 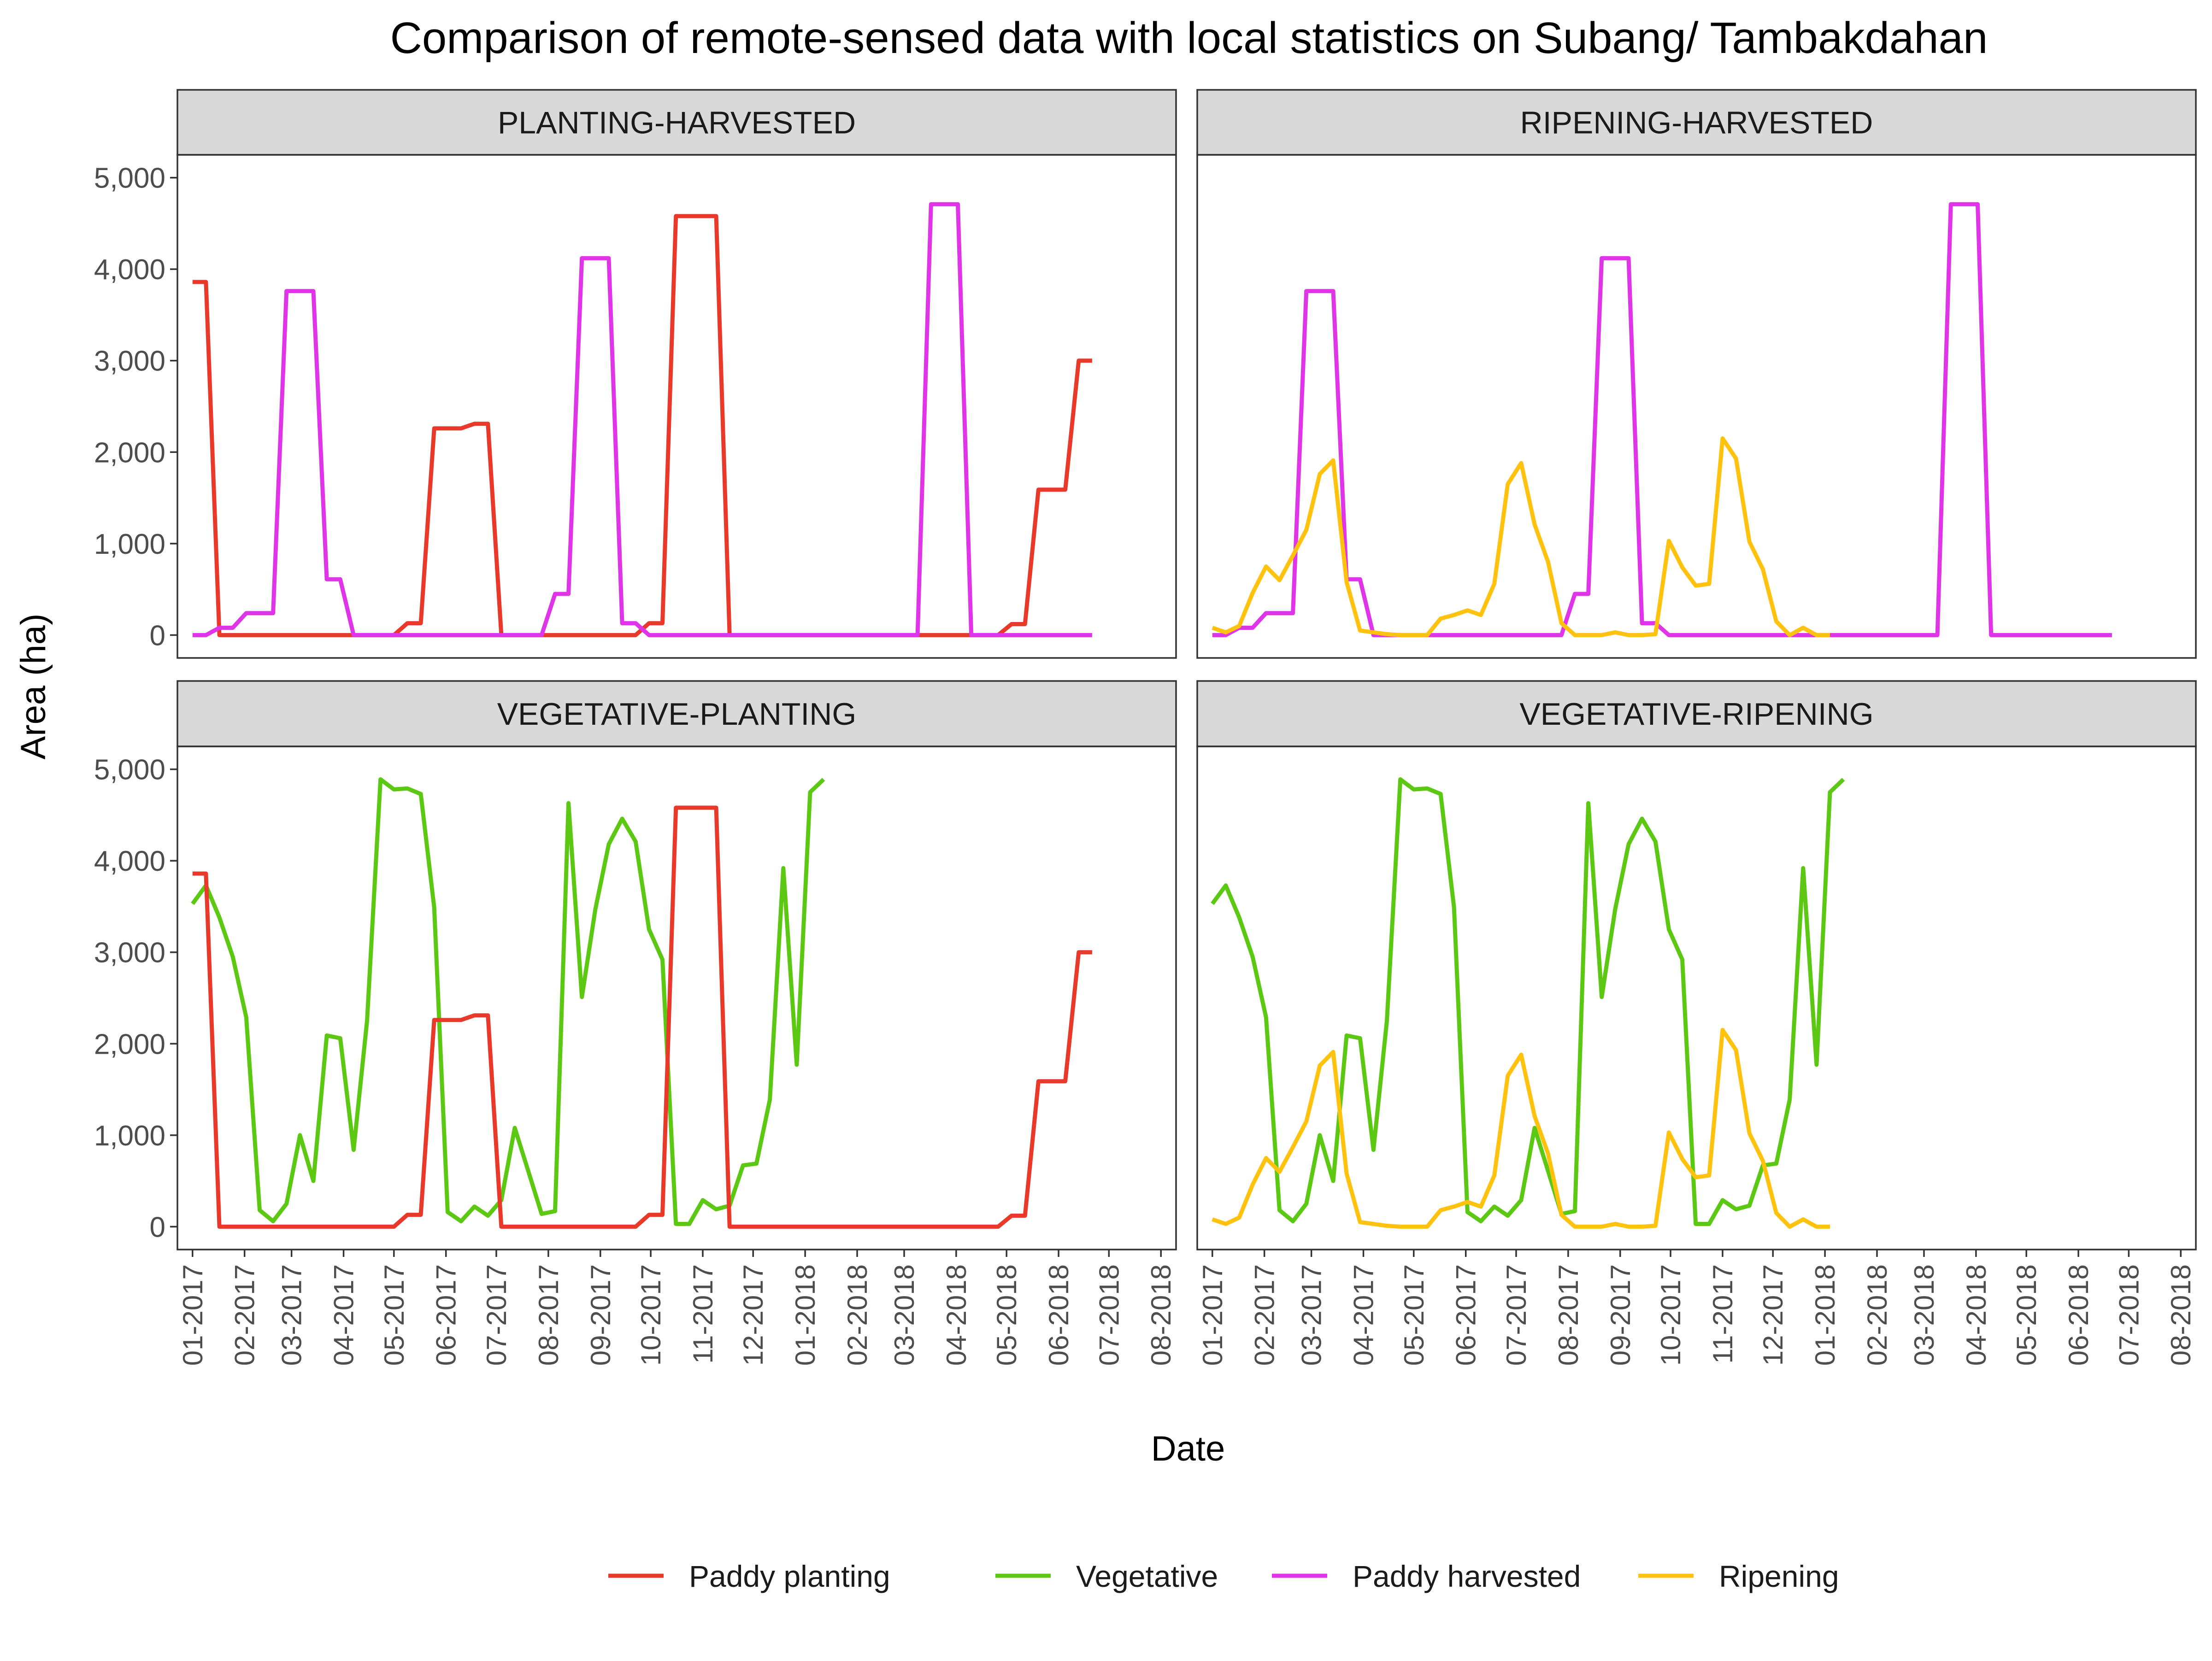 I want to click on panel-title: PLANTING-HARVESTED, so click(x=677, y=123).